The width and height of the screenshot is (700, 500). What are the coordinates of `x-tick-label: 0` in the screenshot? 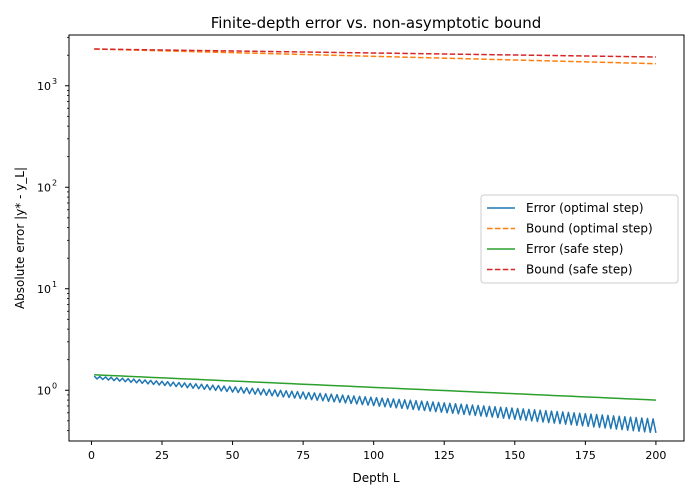 It's located at (91, 455).